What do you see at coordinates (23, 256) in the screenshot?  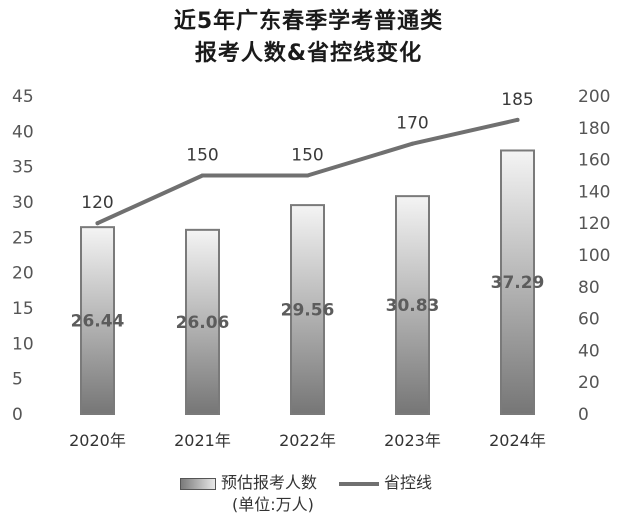 I see `left-axis: 0 5 10 15 20 25 30 35 40 45` at bounding box center [23, 256].